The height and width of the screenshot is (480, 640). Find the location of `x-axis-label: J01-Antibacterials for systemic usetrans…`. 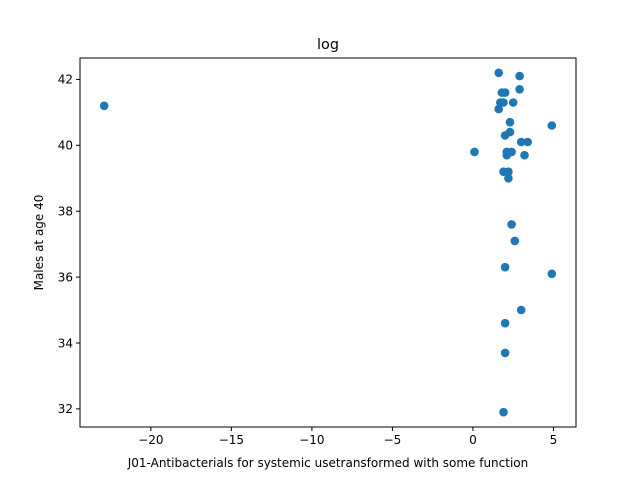

x-axis-label: J01-Antibacterials for systemic usetrans… is located at coordinates (328, 463).